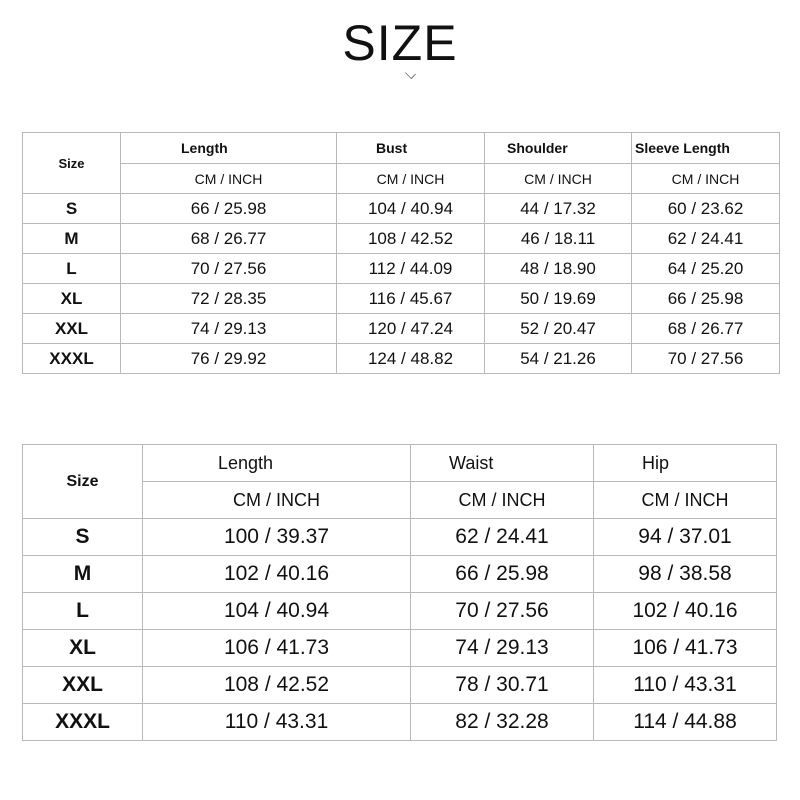  I want to click on column-header-hip: Hip, so click(685, 463).